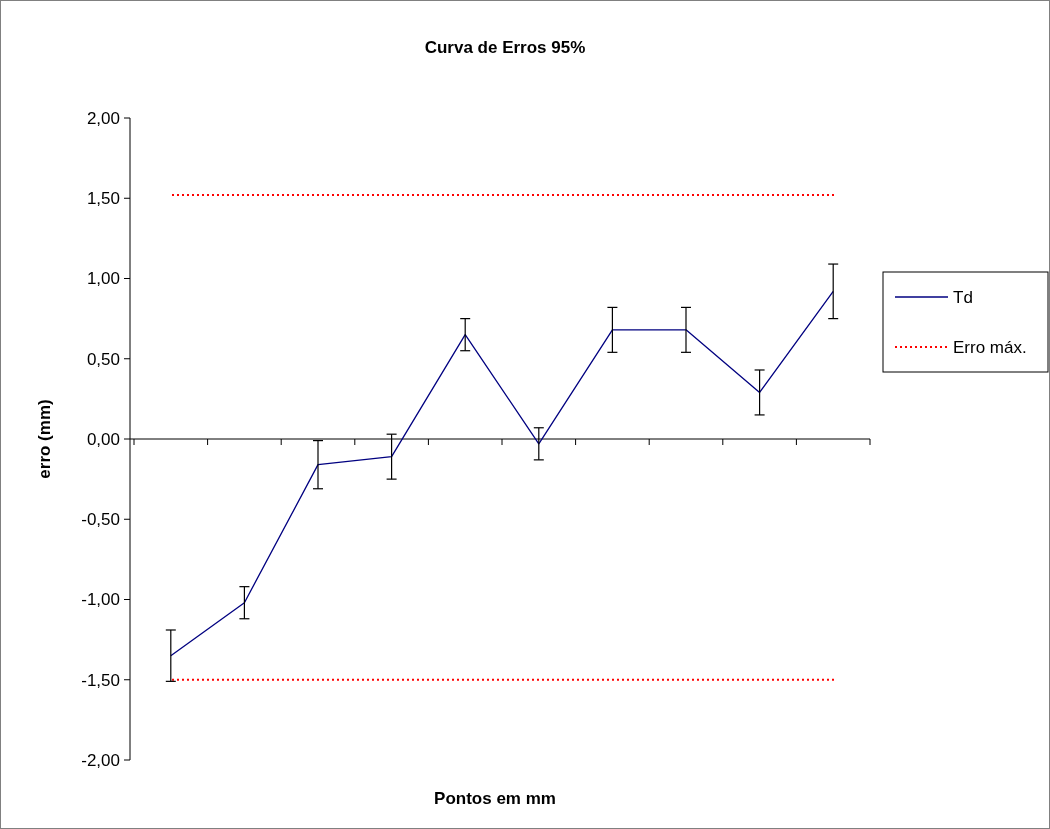 The image size is (1050, 829). Describe the element at coordinates (103, 199) in the screenshot. I see `y-tick-label: 1,50` at that location.